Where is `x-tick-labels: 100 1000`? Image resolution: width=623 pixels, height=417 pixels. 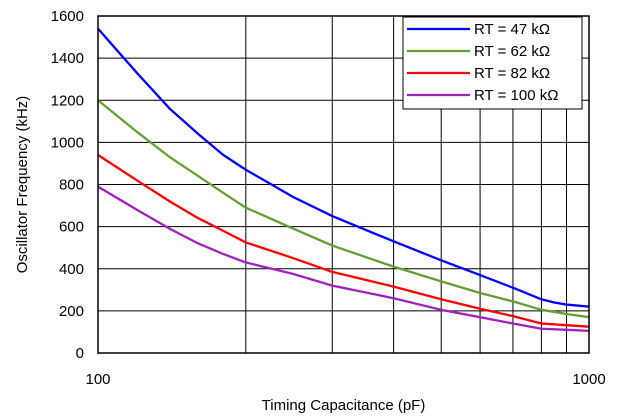
x-tick-labels: 100 1000 is located at coordinates (345, 379).